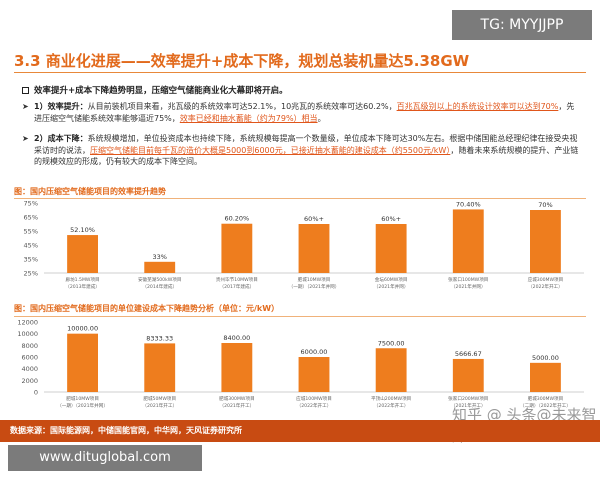 Image resolution: width=600 pixels, height=480 pixels. I want to click on main-bullet-text: 效率提升+成本下降趋势明显，压缩空气储能商业化大幕即将开启。, so click(161, 91).